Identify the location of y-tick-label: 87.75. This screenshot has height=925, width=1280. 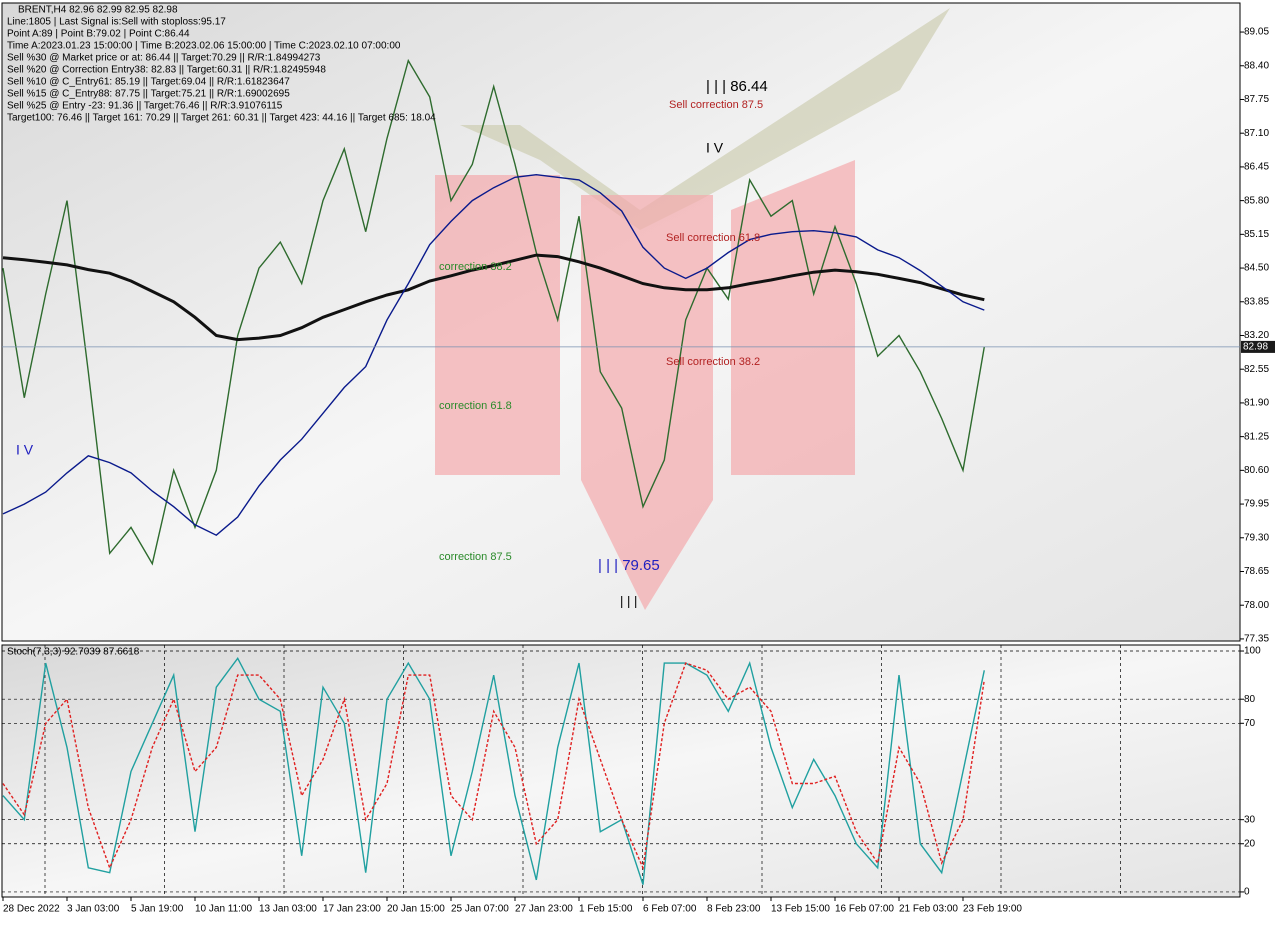
(1256, 99).